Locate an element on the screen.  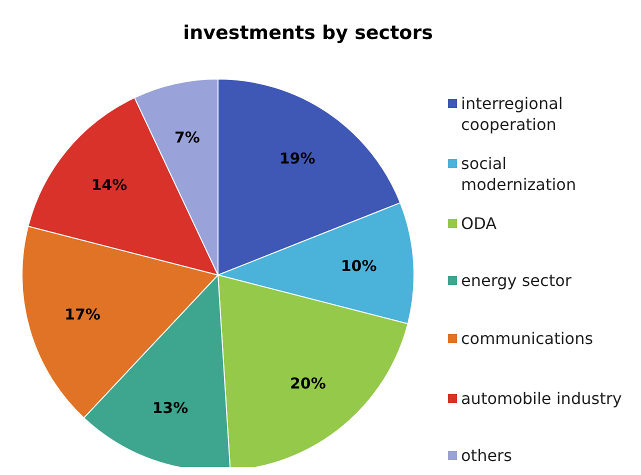
legend-label: social modernization is located at coordinates (519, 174).